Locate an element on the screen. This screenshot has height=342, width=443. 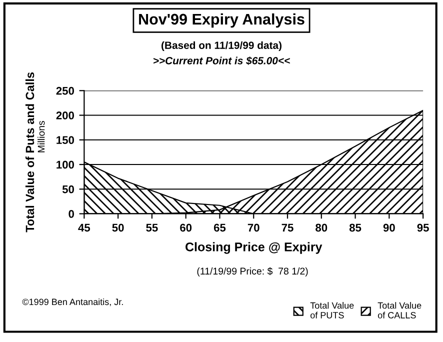
x-tick-label: 60 is located at coordinates (186, 228).